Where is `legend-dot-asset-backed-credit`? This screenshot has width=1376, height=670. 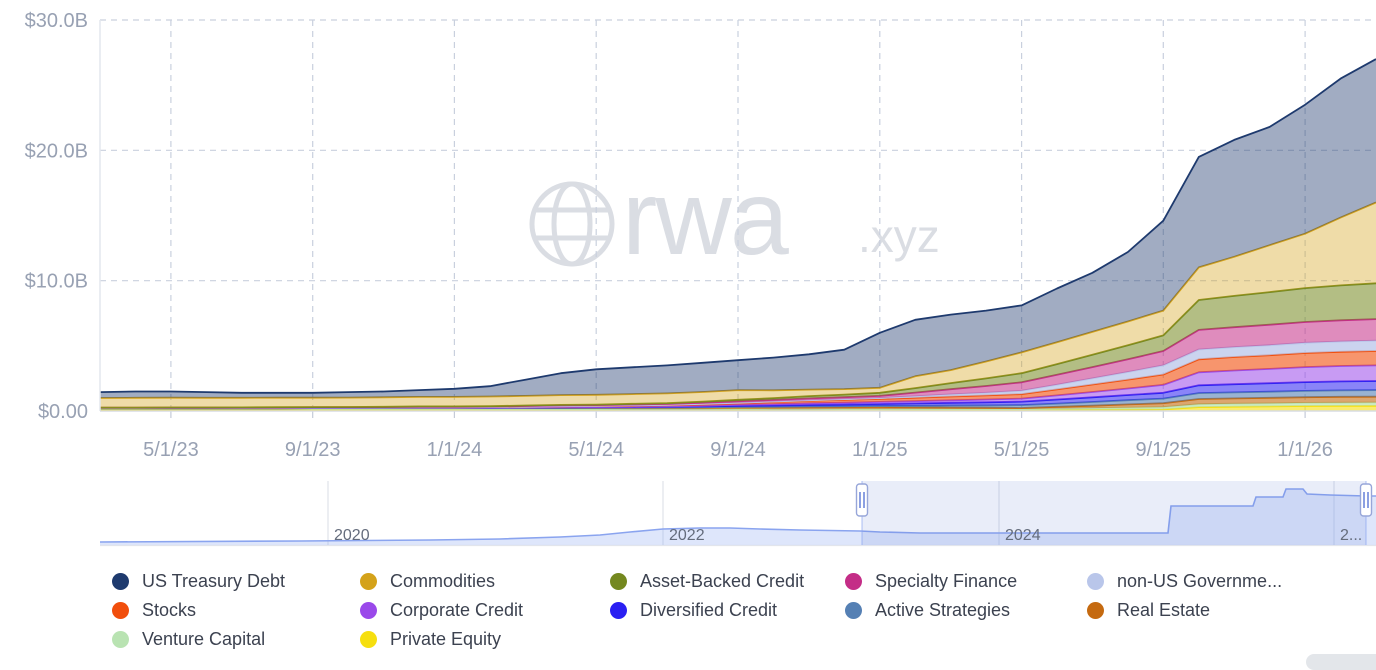 legend-dot-asset-backed-credit is located at coordinates (618, 581).